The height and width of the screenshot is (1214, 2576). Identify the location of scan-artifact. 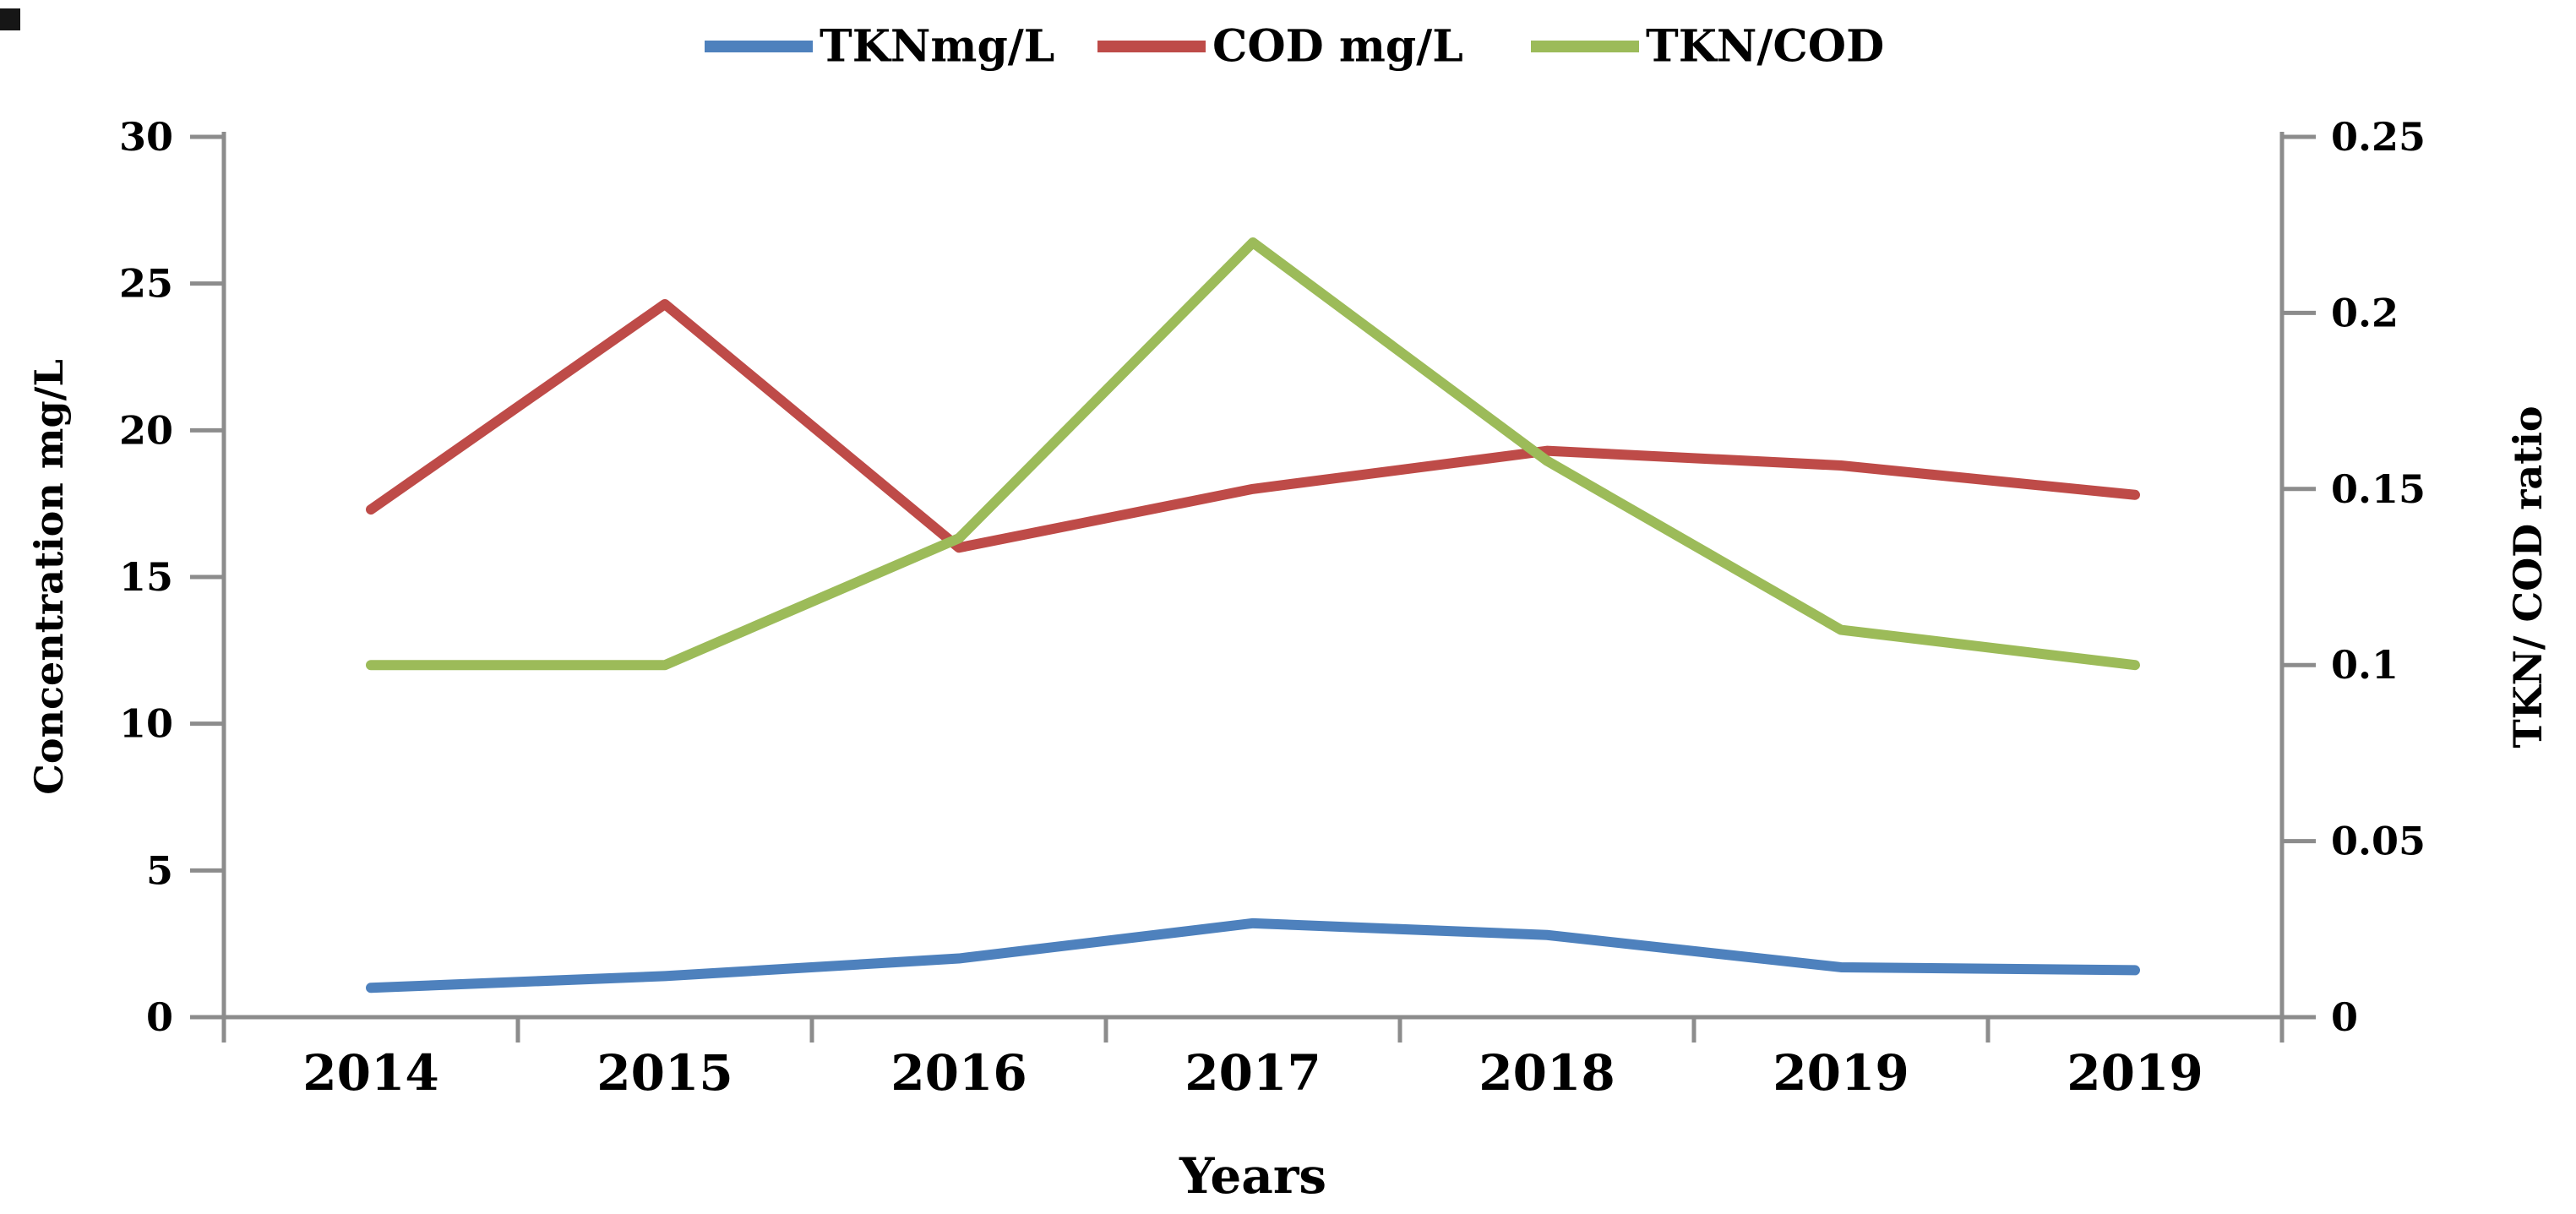
(10, 19).